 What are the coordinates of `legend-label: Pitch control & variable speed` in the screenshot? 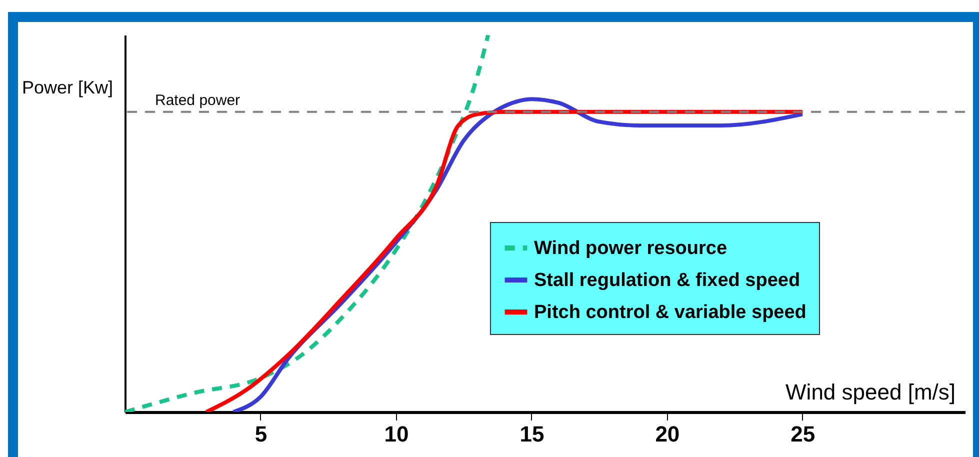 It's located at (670, 312).